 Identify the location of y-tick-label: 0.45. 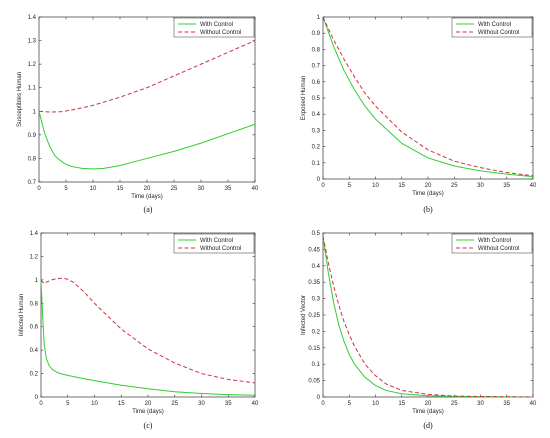
(314, 250).